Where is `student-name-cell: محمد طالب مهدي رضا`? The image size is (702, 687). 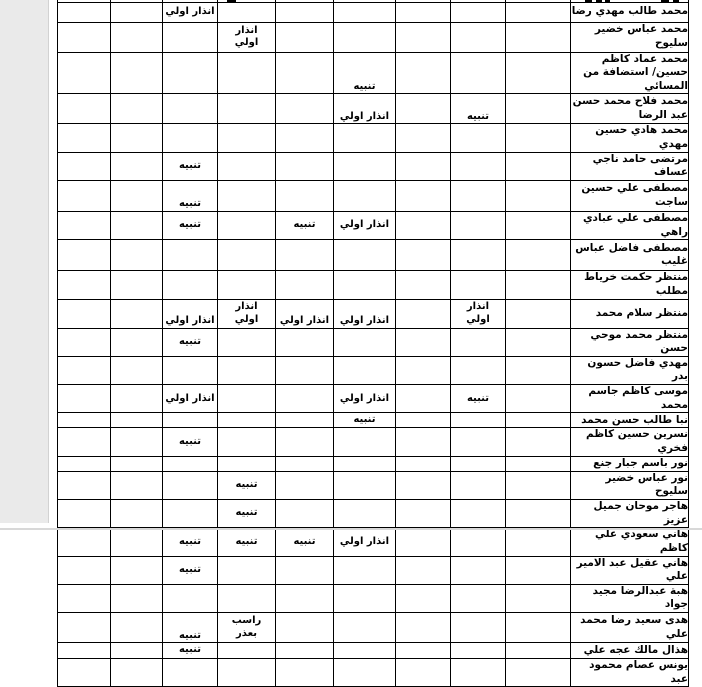 student-name-cell: محمد طالب مهدي رضا is located at coordinates (629, 12).